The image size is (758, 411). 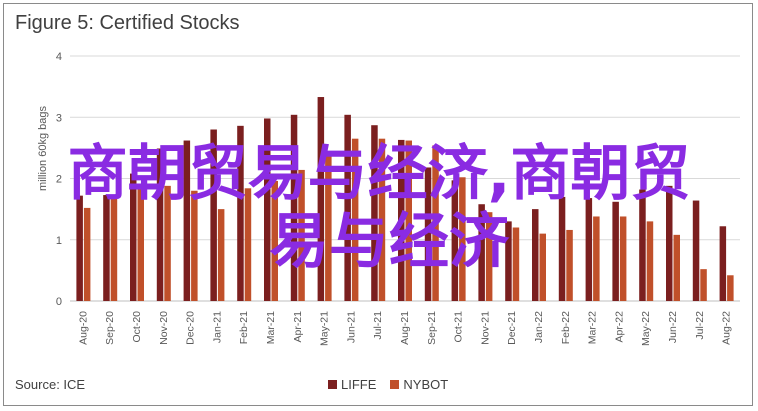 What do you see at coordinates (191, 328) in the screenshot?
I see `x-tick-label: Dec-20` at bounding box center [191, 328].